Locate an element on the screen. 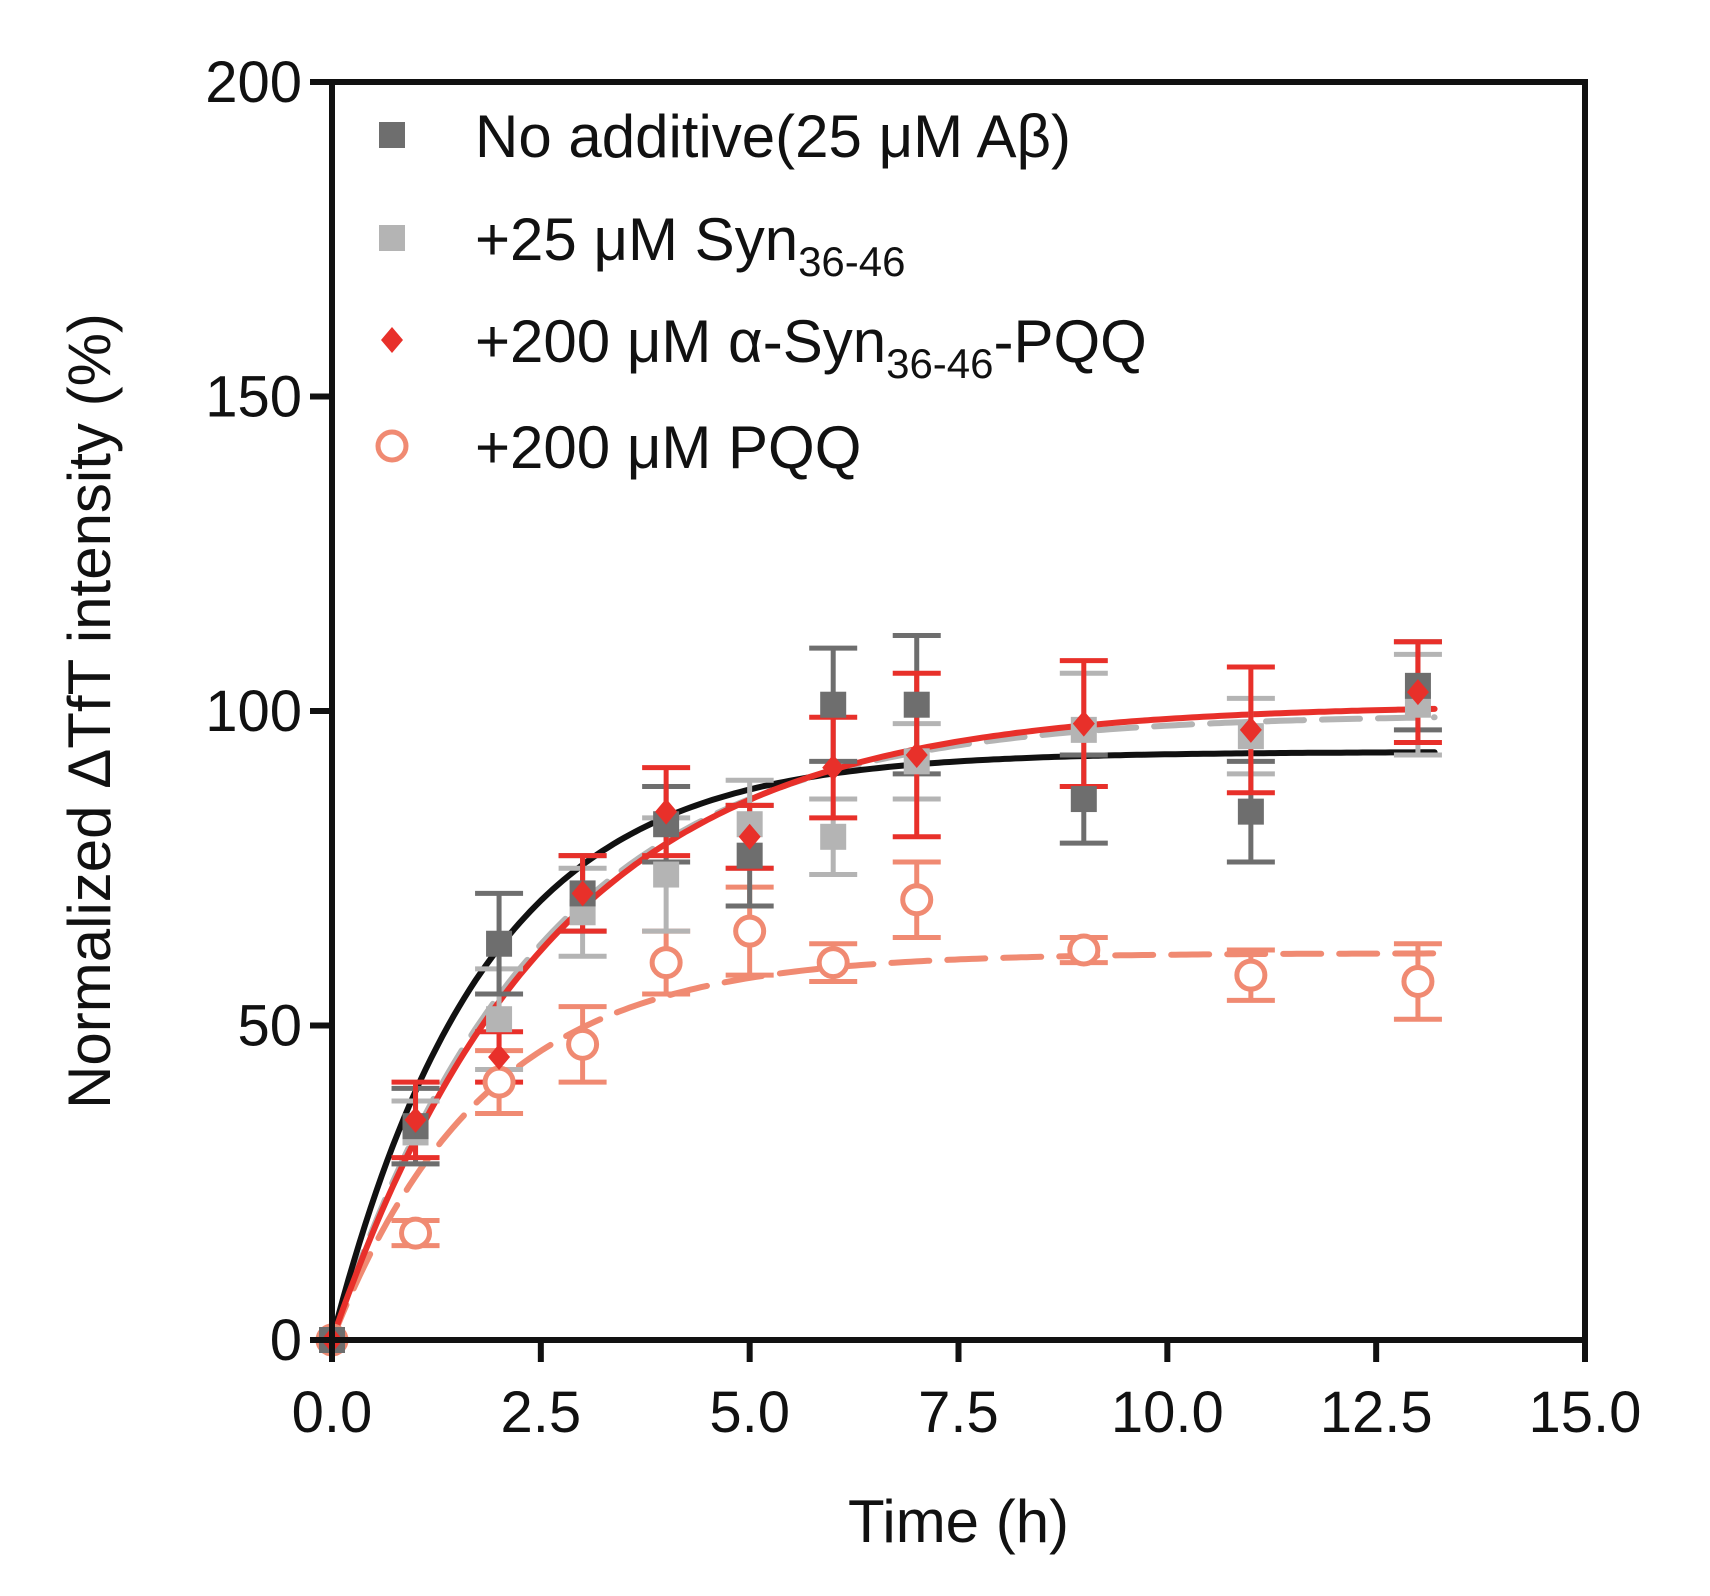 This screenshot has width=1710, height=1596. x-tick-label: 0.0 is located at coordinates (332, 1412).